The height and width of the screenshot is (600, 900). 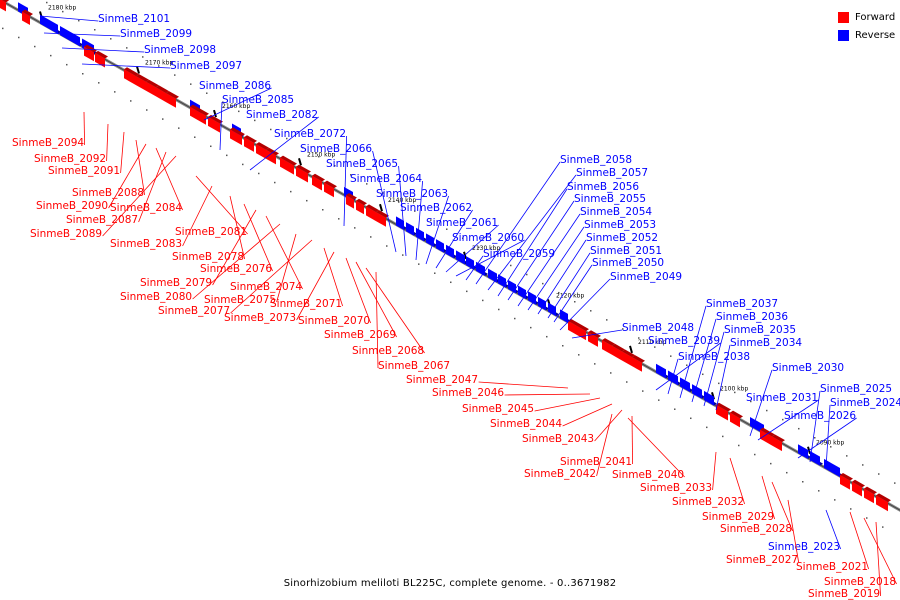 I want to click on reverse-gene-label: SinmeB_2056, so click(x=603, y=187).